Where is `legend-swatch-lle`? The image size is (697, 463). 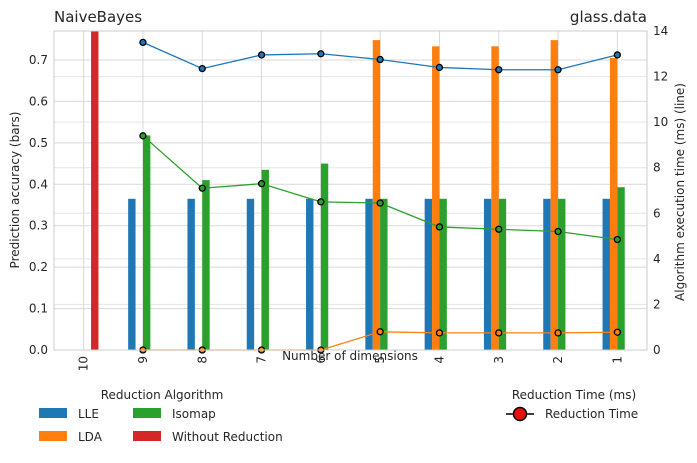 legend-swatch-lle is located at coordinates (53, 413).